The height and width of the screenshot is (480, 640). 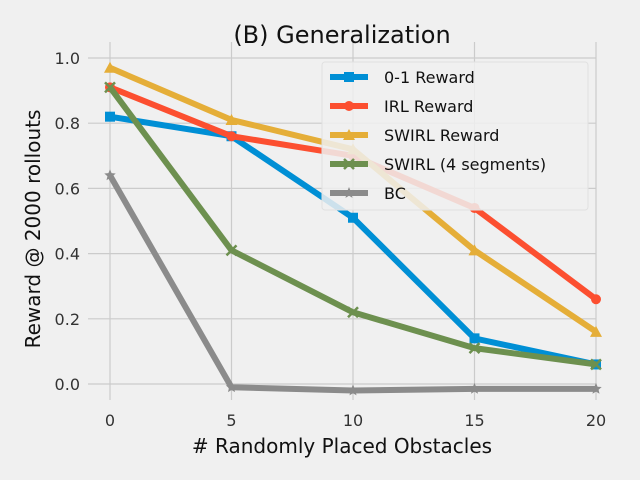 I want to click on y-tick-label: 0.6, so click(x=67, y=188).